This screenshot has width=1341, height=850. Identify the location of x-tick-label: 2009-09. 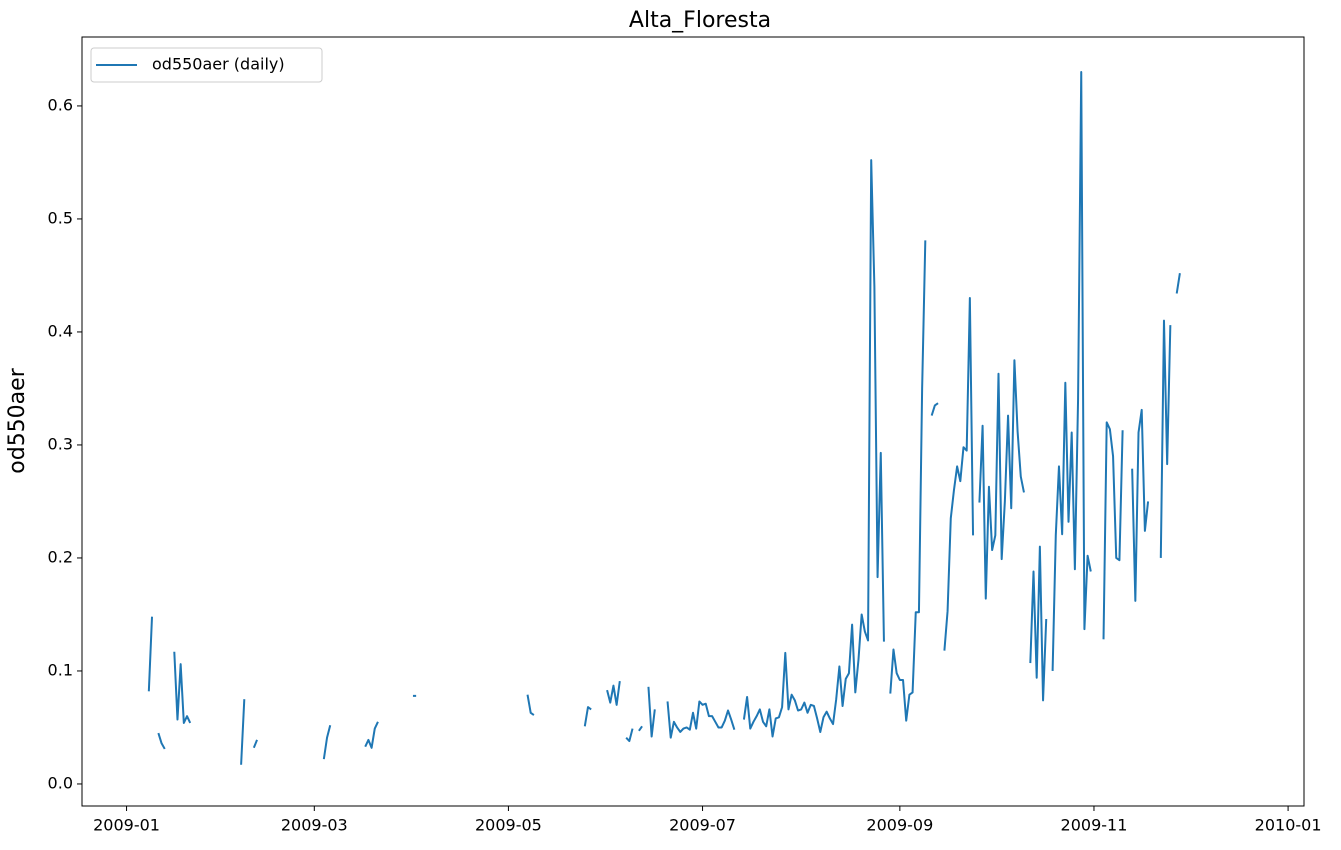
(899, 825).